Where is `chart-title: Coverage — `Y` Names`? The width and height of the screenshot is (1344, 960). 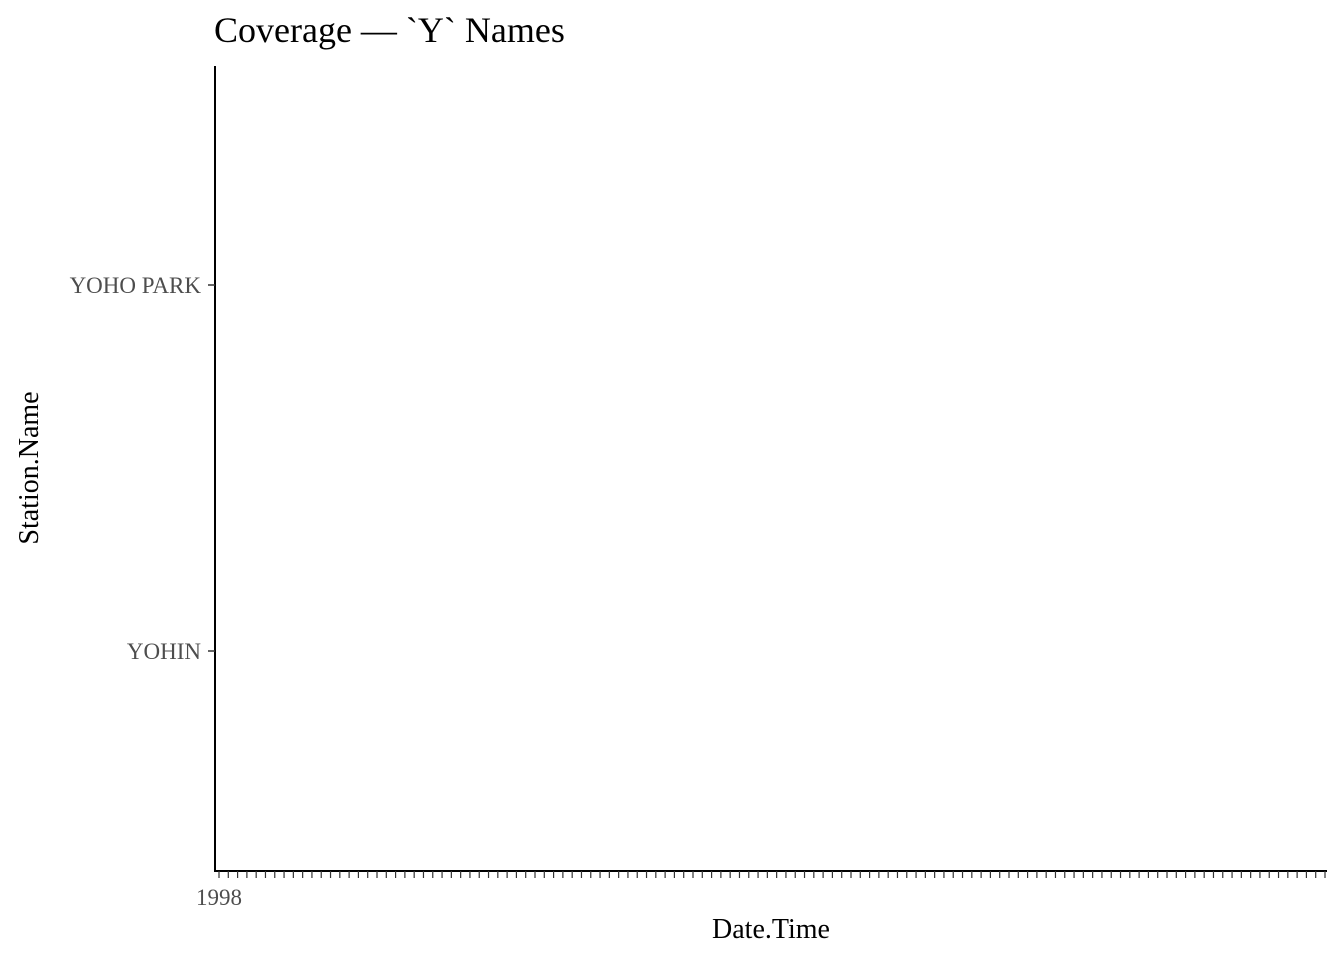 chart-title: Coverage — `Y` Names is located at coordinates (389, 30).